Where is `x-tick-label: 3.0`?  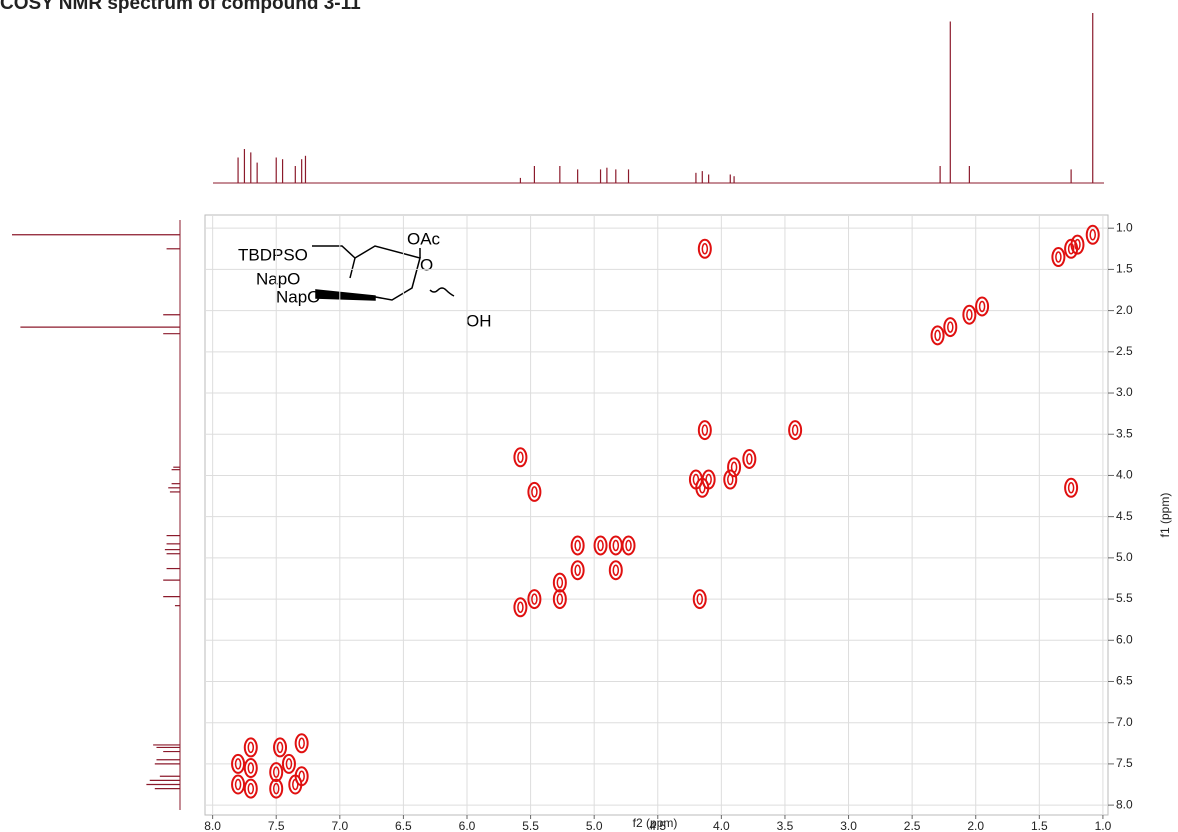
x-tick-label: 3.0 is located at coordinates (848, 825).